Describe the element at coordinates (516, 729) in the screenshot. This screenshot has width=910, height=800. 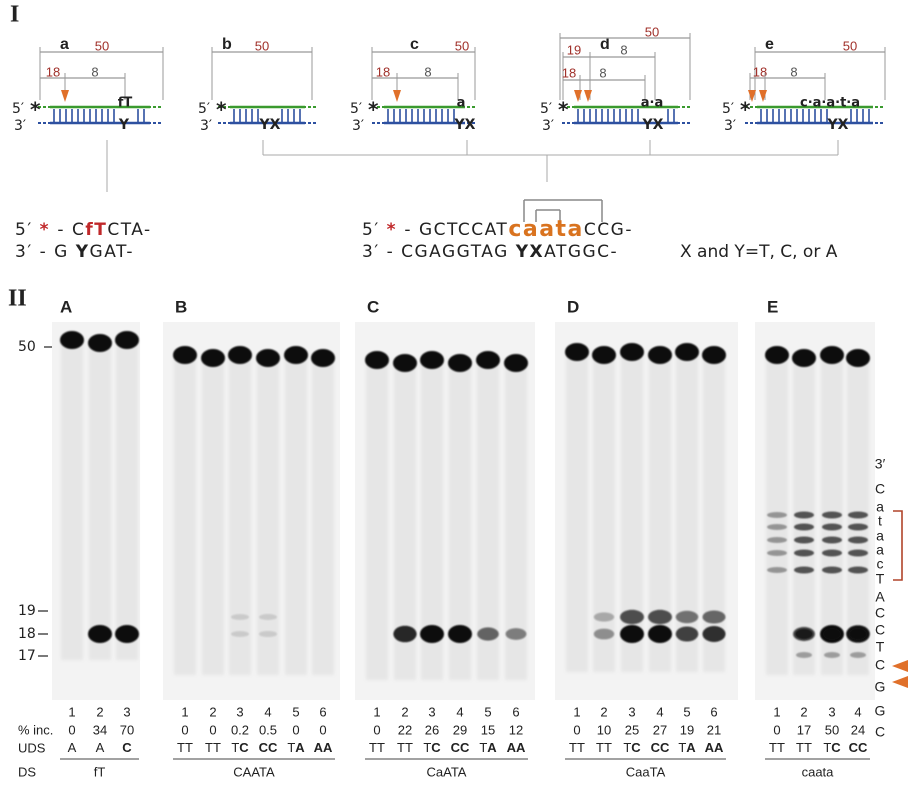
I see `percent-incision: 12` at that location.